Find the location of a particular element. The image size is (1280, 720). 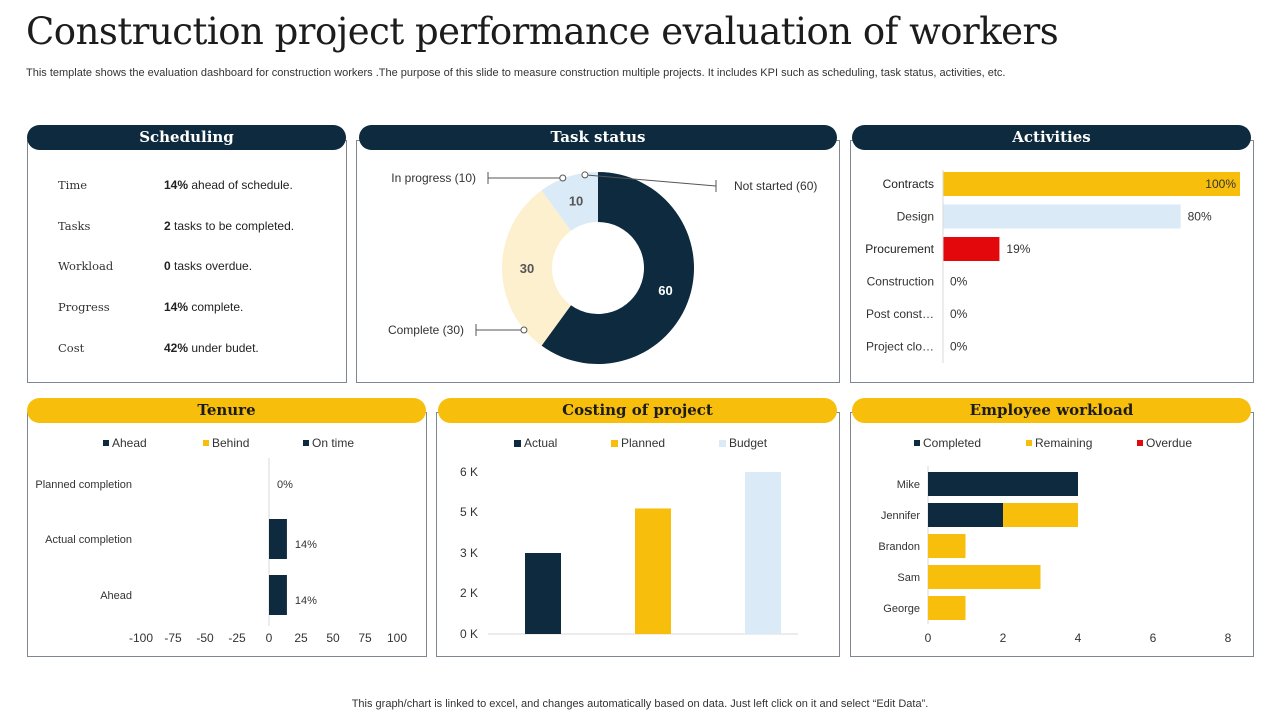

tenure-tick-label: -75 is located at coordinates (173, 638).